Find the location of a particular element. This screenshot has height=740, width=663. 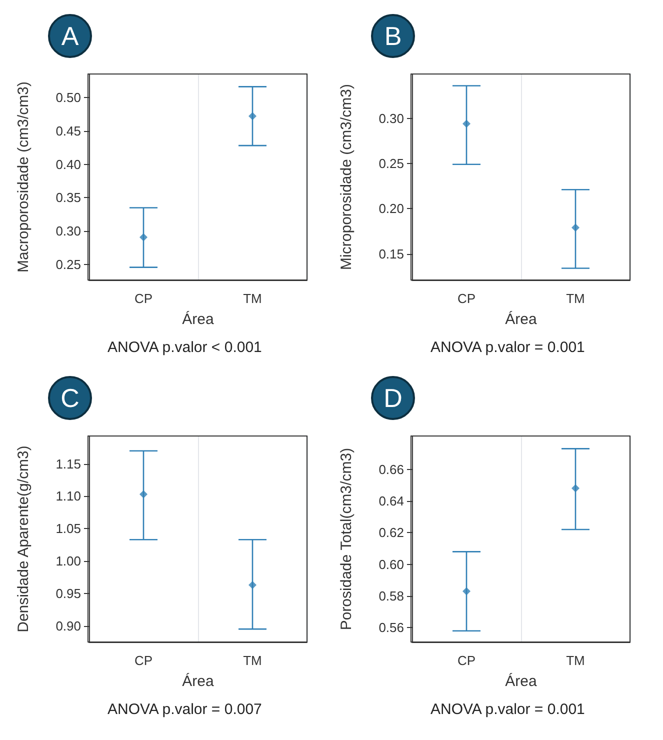

y-tick-label: 0.35 is located at coordinates (68, 198).